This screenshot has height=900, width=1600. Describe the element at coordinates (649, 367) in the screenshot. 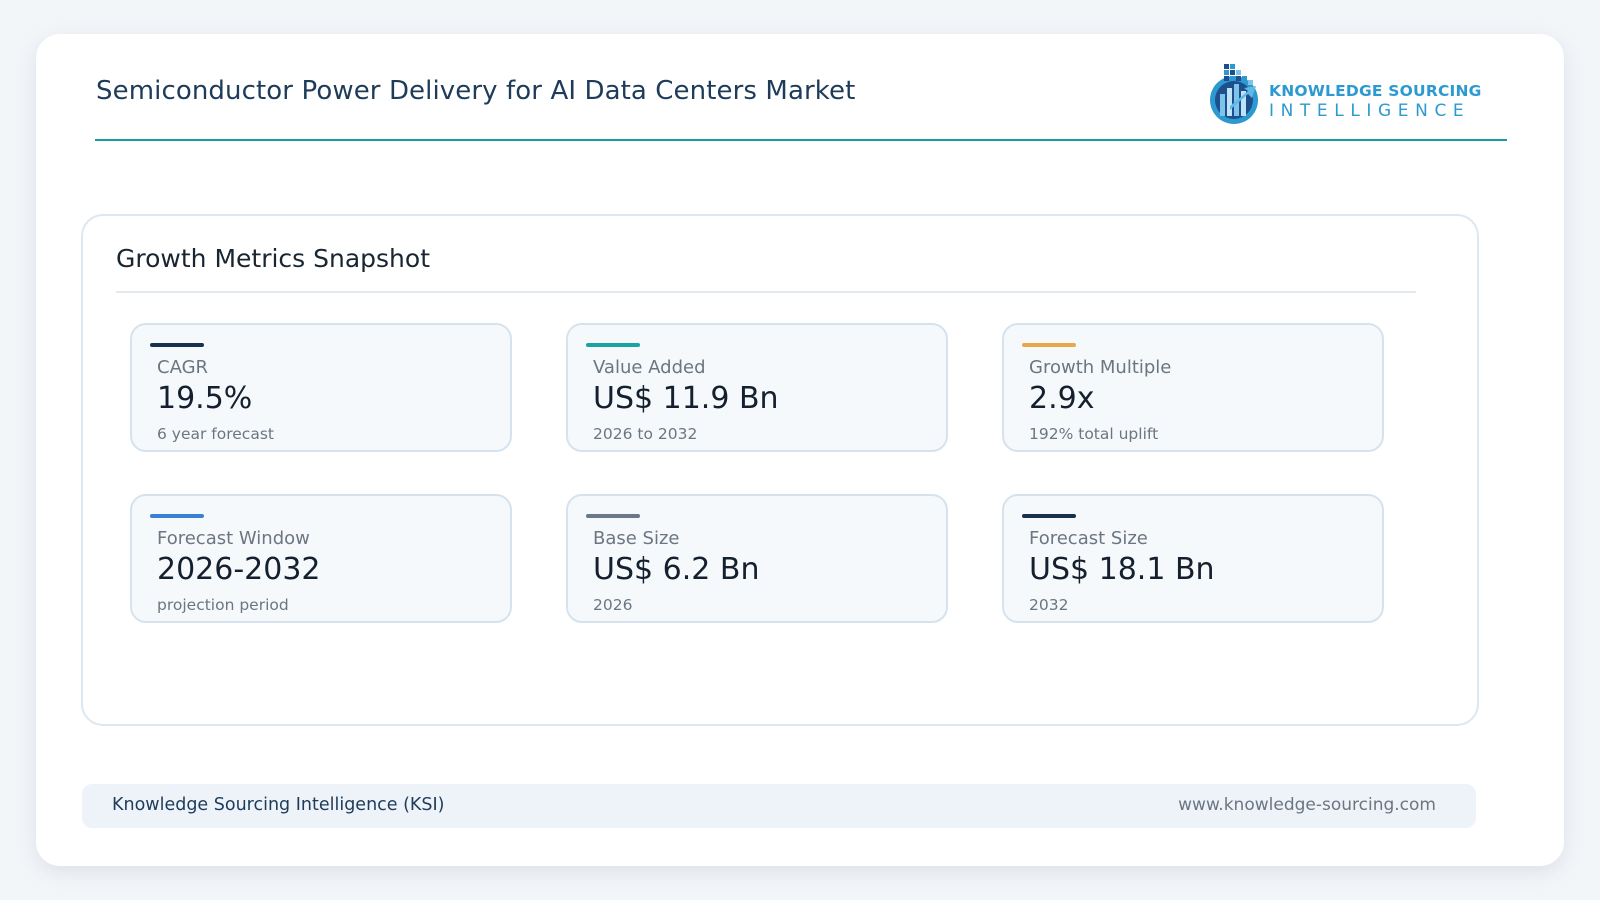

I see `metric-label: Value Added` at that location.